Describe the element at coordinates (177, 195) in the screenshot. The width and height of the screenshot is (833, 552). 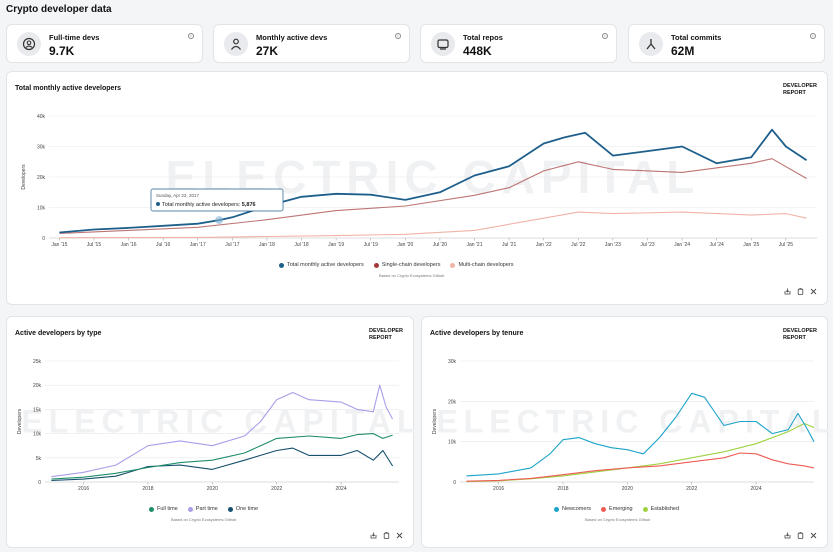
I see `tooltip-date: Sunday, Apr 23, 2017` at that location.